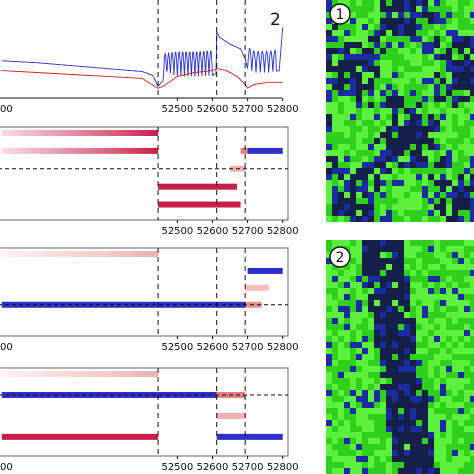  I want to click on state-segment, so click(123, 304).